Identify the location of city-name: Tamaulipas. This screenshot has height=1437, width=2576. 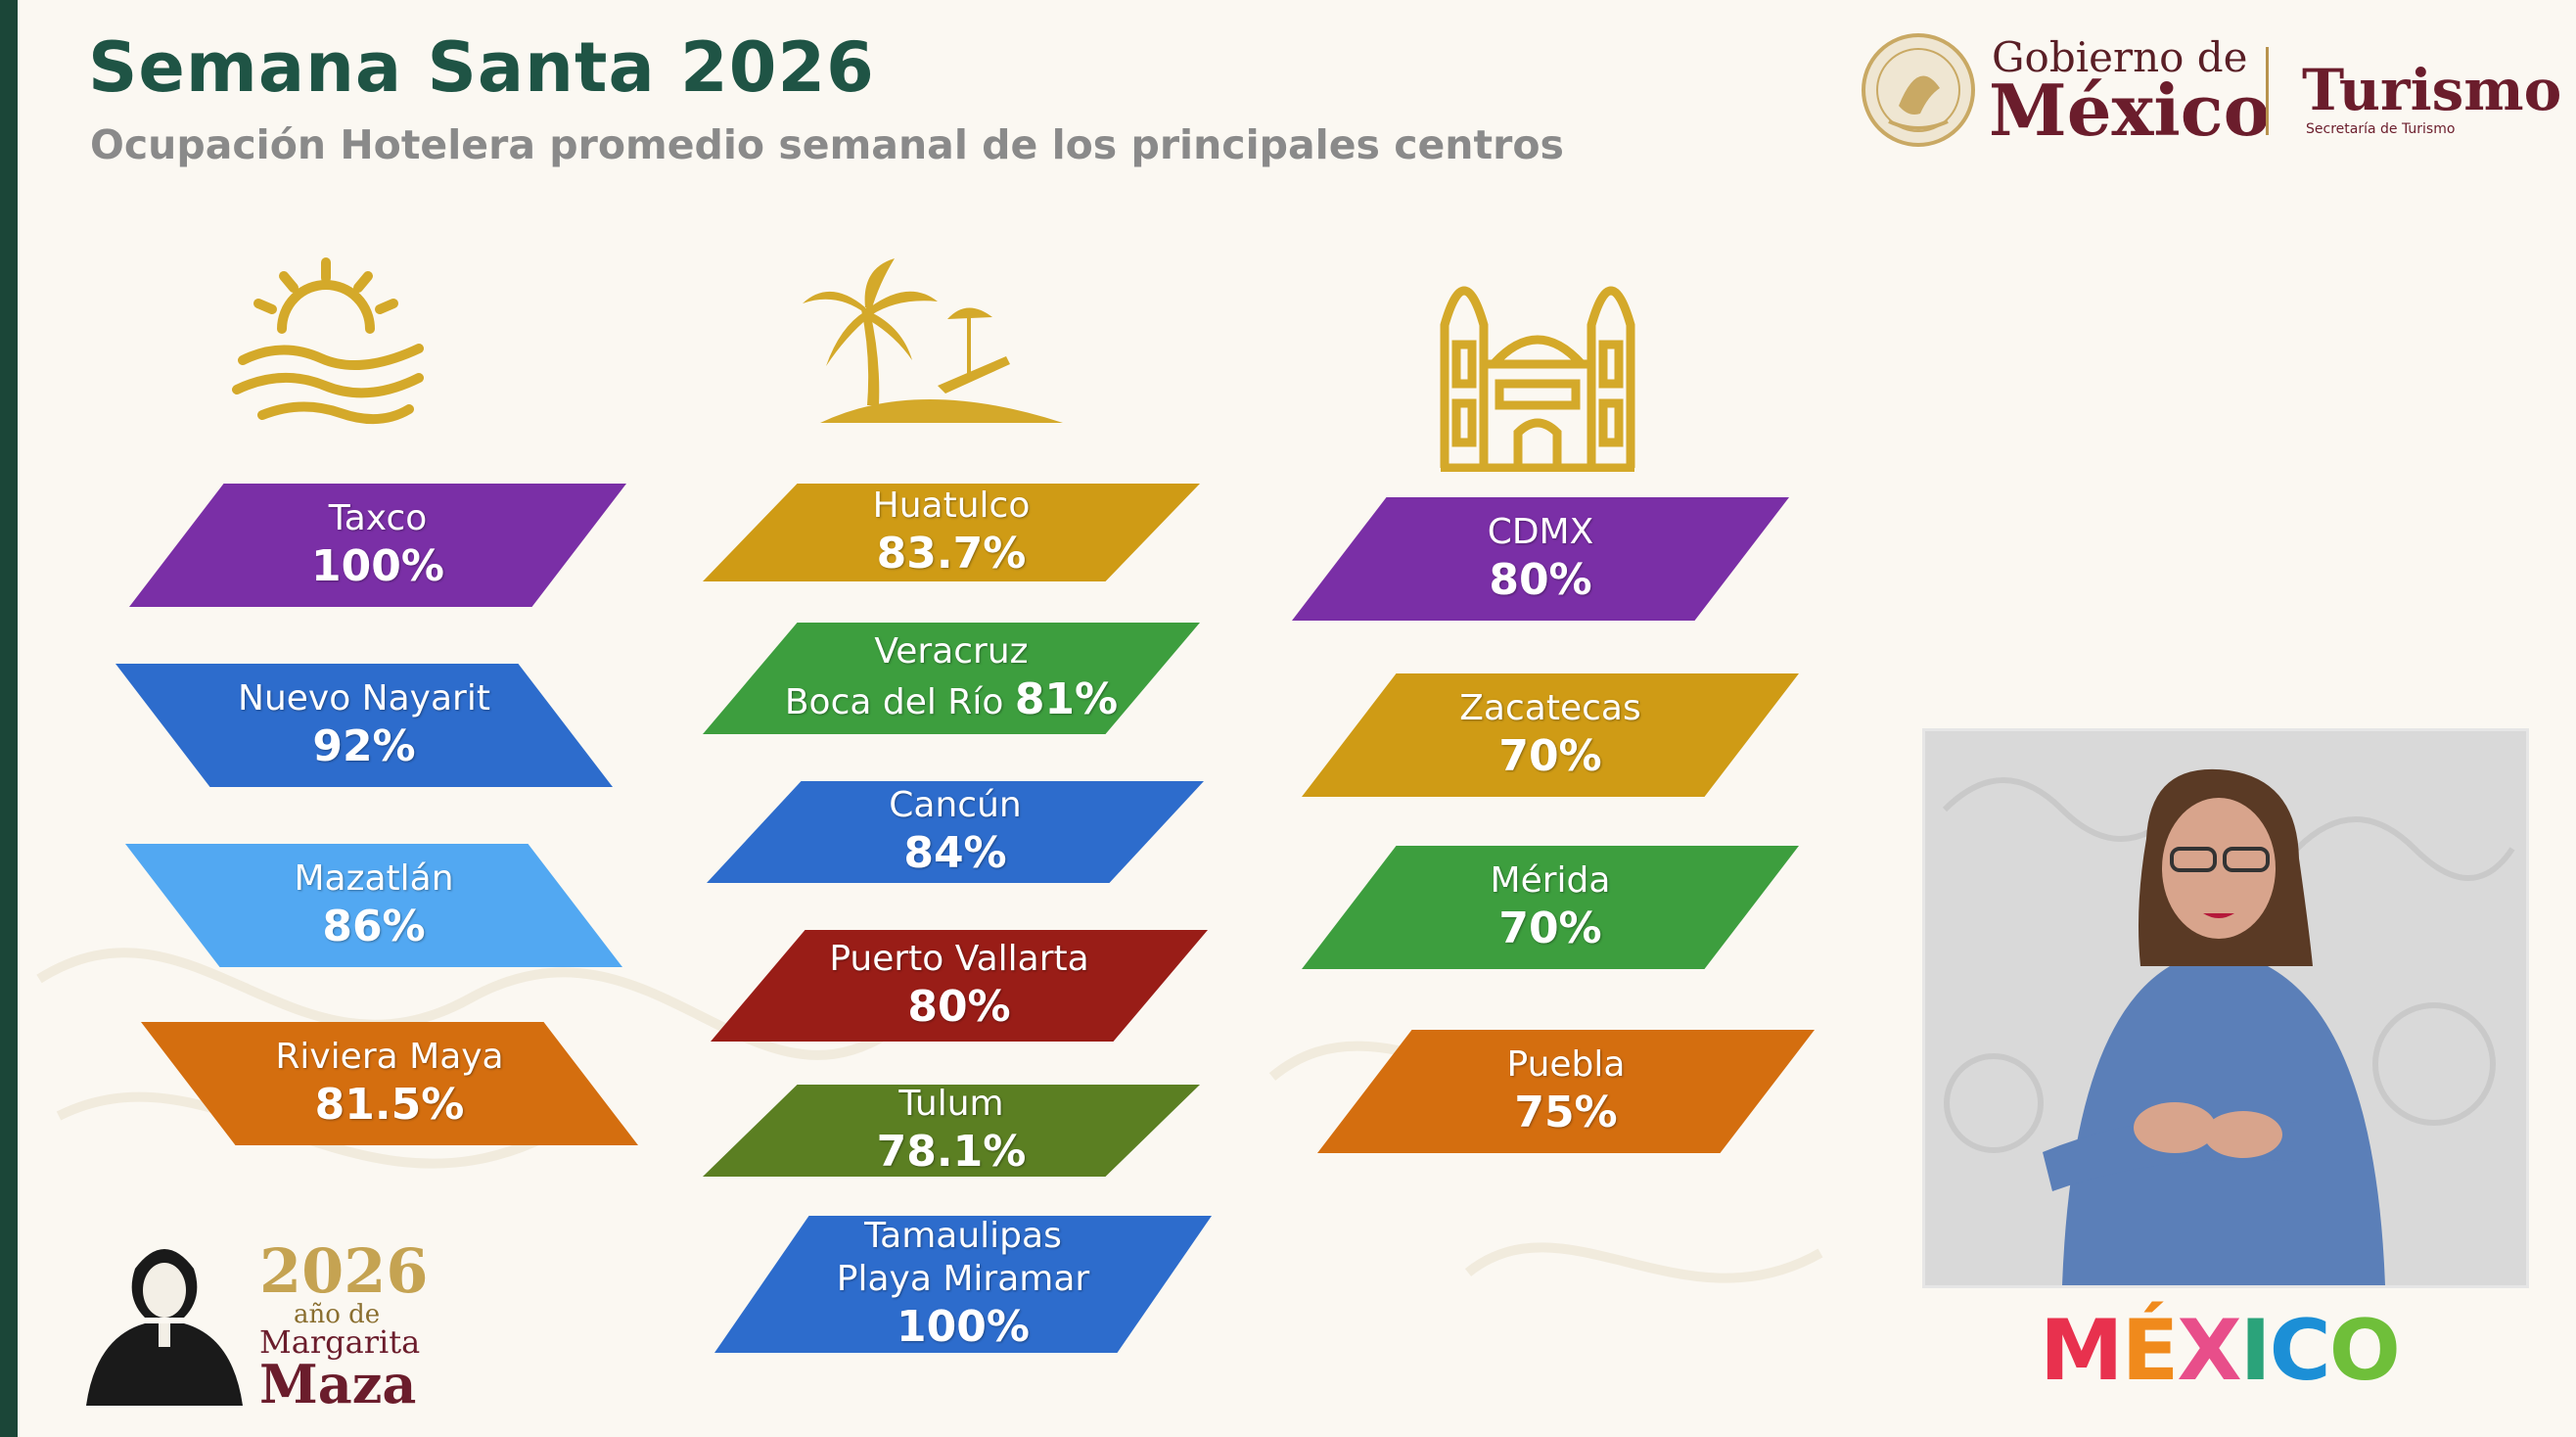
(963, 1236).